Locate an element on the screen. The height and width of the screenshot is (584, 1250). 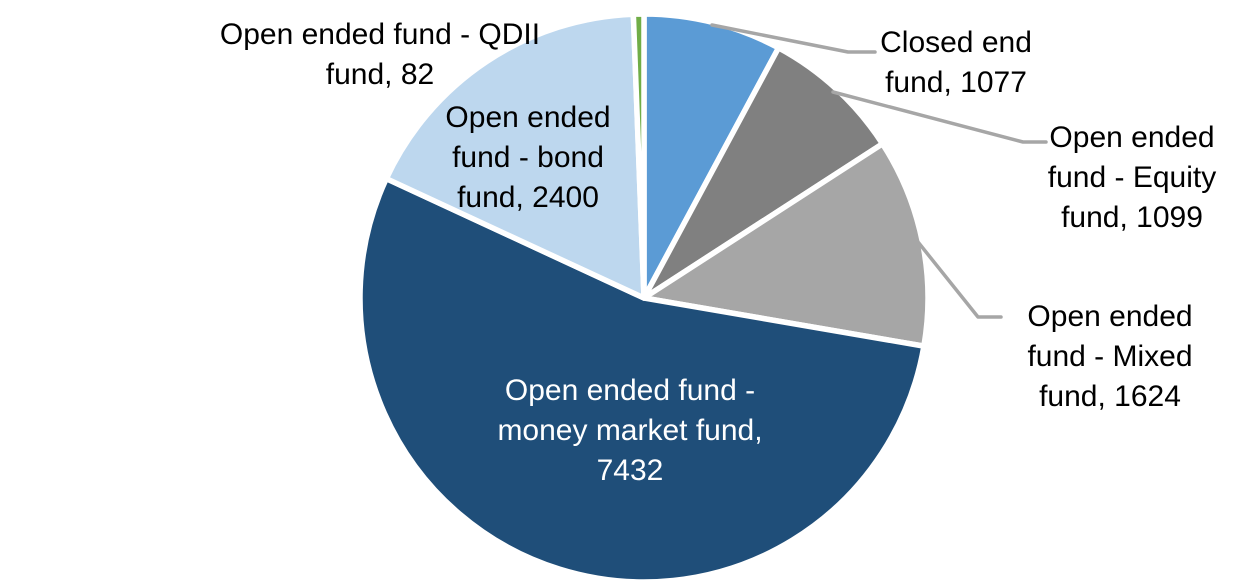
leader-line-closed-end-fund is located at coordinates (793, 38).